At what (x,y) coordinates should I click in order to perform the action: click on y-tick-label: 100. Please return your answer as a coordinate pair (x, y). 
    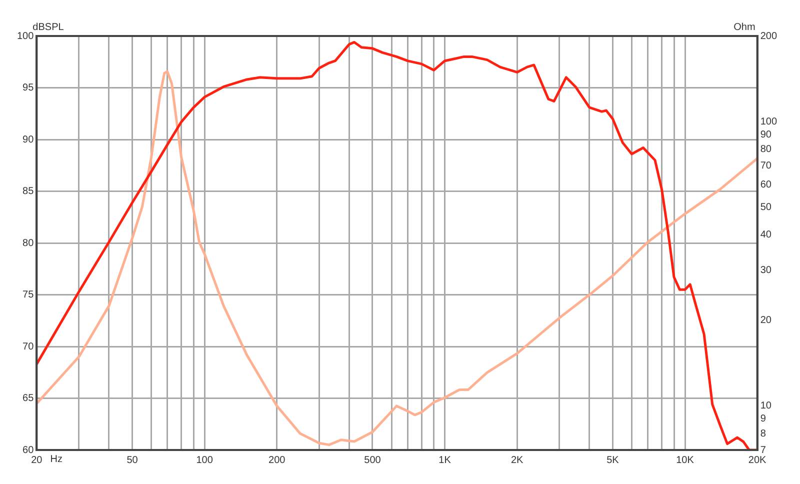
    Looking at the image, I should click on (769, 122).